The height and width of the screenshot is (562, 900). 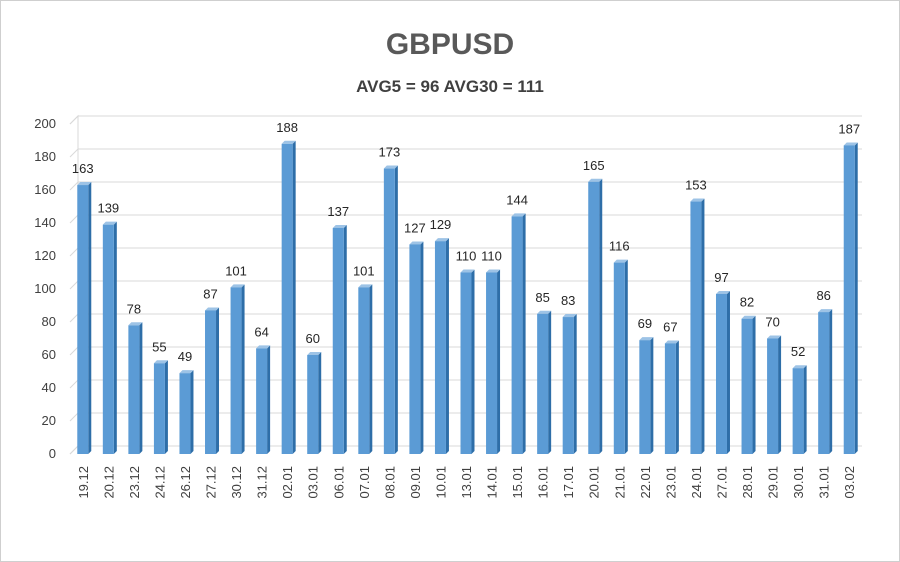 I want to click on x-tick-label: 14.01, so click(x=492, y=482).